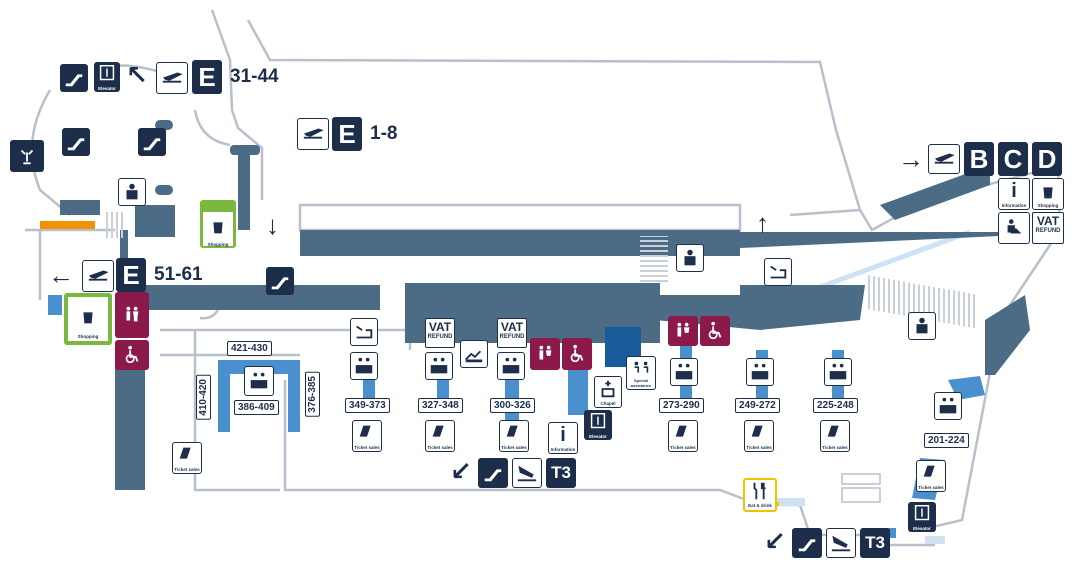  I want to click on terminal-t3-label: T3, so click(875, 543).